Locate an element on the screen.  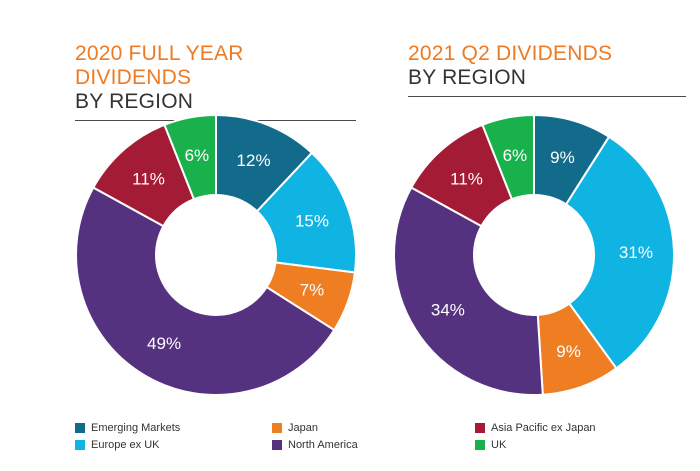
legend-item-asia-pacific-ex-japan: Asia Pacific ex Japan is located at coordinates (535, 428).